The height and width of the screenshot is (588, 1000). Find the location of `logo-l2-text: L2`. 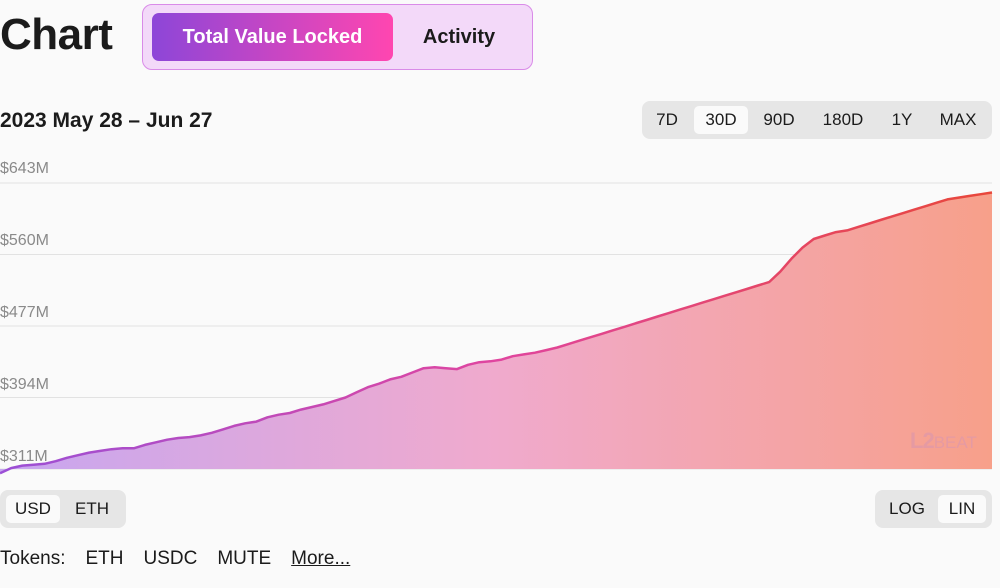

logo-l2-text: L2 is located at coordinates (922, 440).